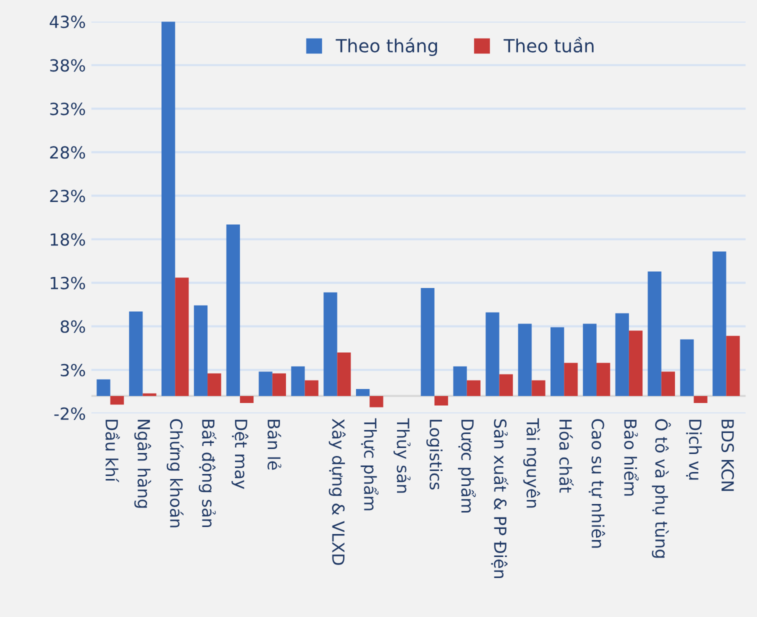 The height and width of the screenshot is (617, 757). What do you see at coordinates (434, 455) in the screenshot?
I see `x-tick-label: Logistics` at bounding box center [434, 455].